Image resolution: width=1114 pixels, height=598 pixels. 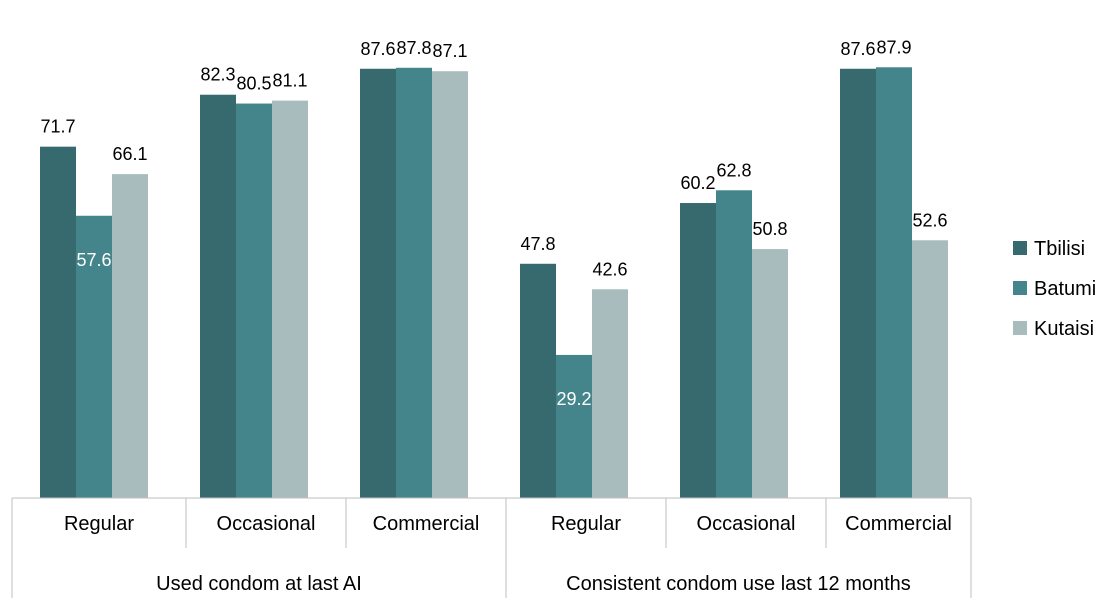 I want to click on legend-label-kutaisi: Kutaisi, so click(x=1064, y=329).